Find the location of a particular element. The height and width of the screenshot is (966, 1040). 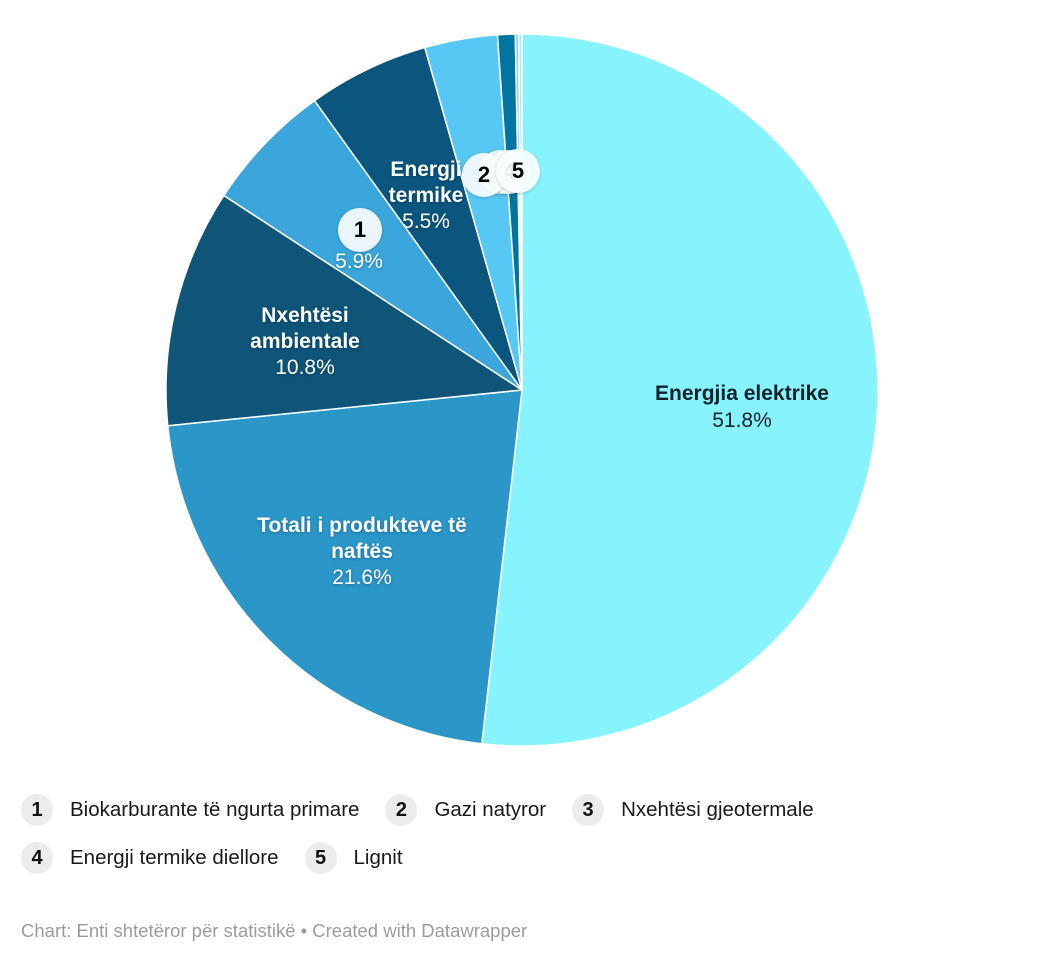

legend-item-biokarburante: 1 Biokarburante të ngurta primare is located at coordinates (190, 810).